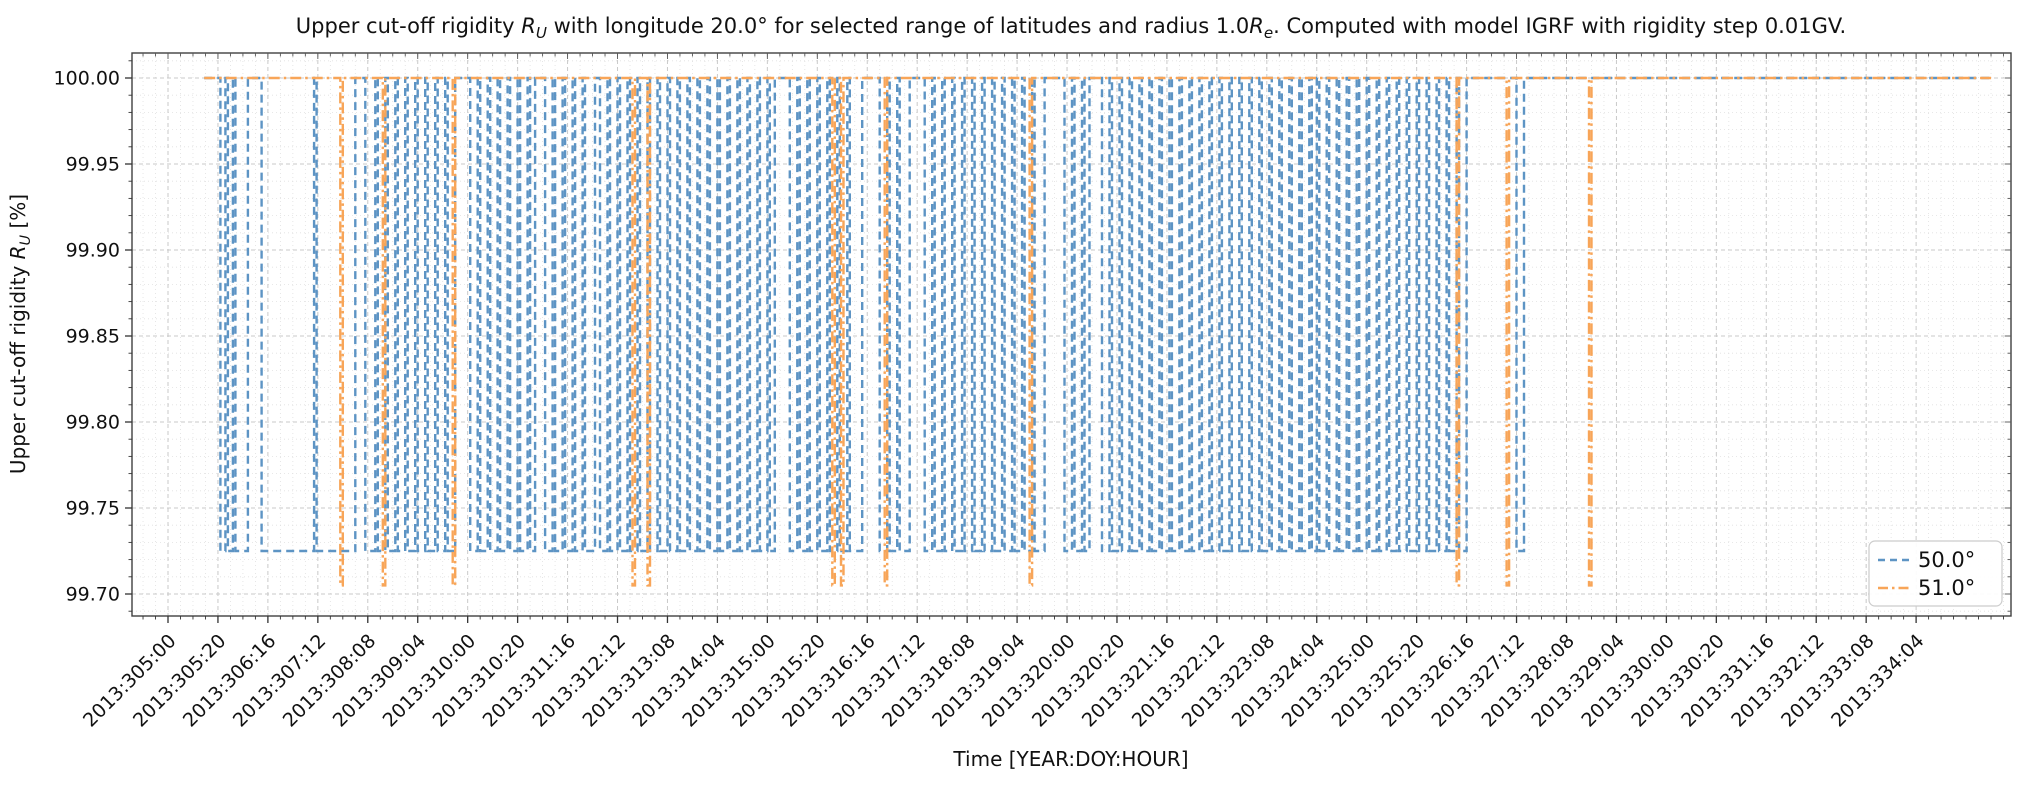 This screenshot has height=785, width=2035. What do you see at coordinates (87, 79) in the screenshot?
I see `y-tick-label: 100.00` at bounding box center [87, 79].